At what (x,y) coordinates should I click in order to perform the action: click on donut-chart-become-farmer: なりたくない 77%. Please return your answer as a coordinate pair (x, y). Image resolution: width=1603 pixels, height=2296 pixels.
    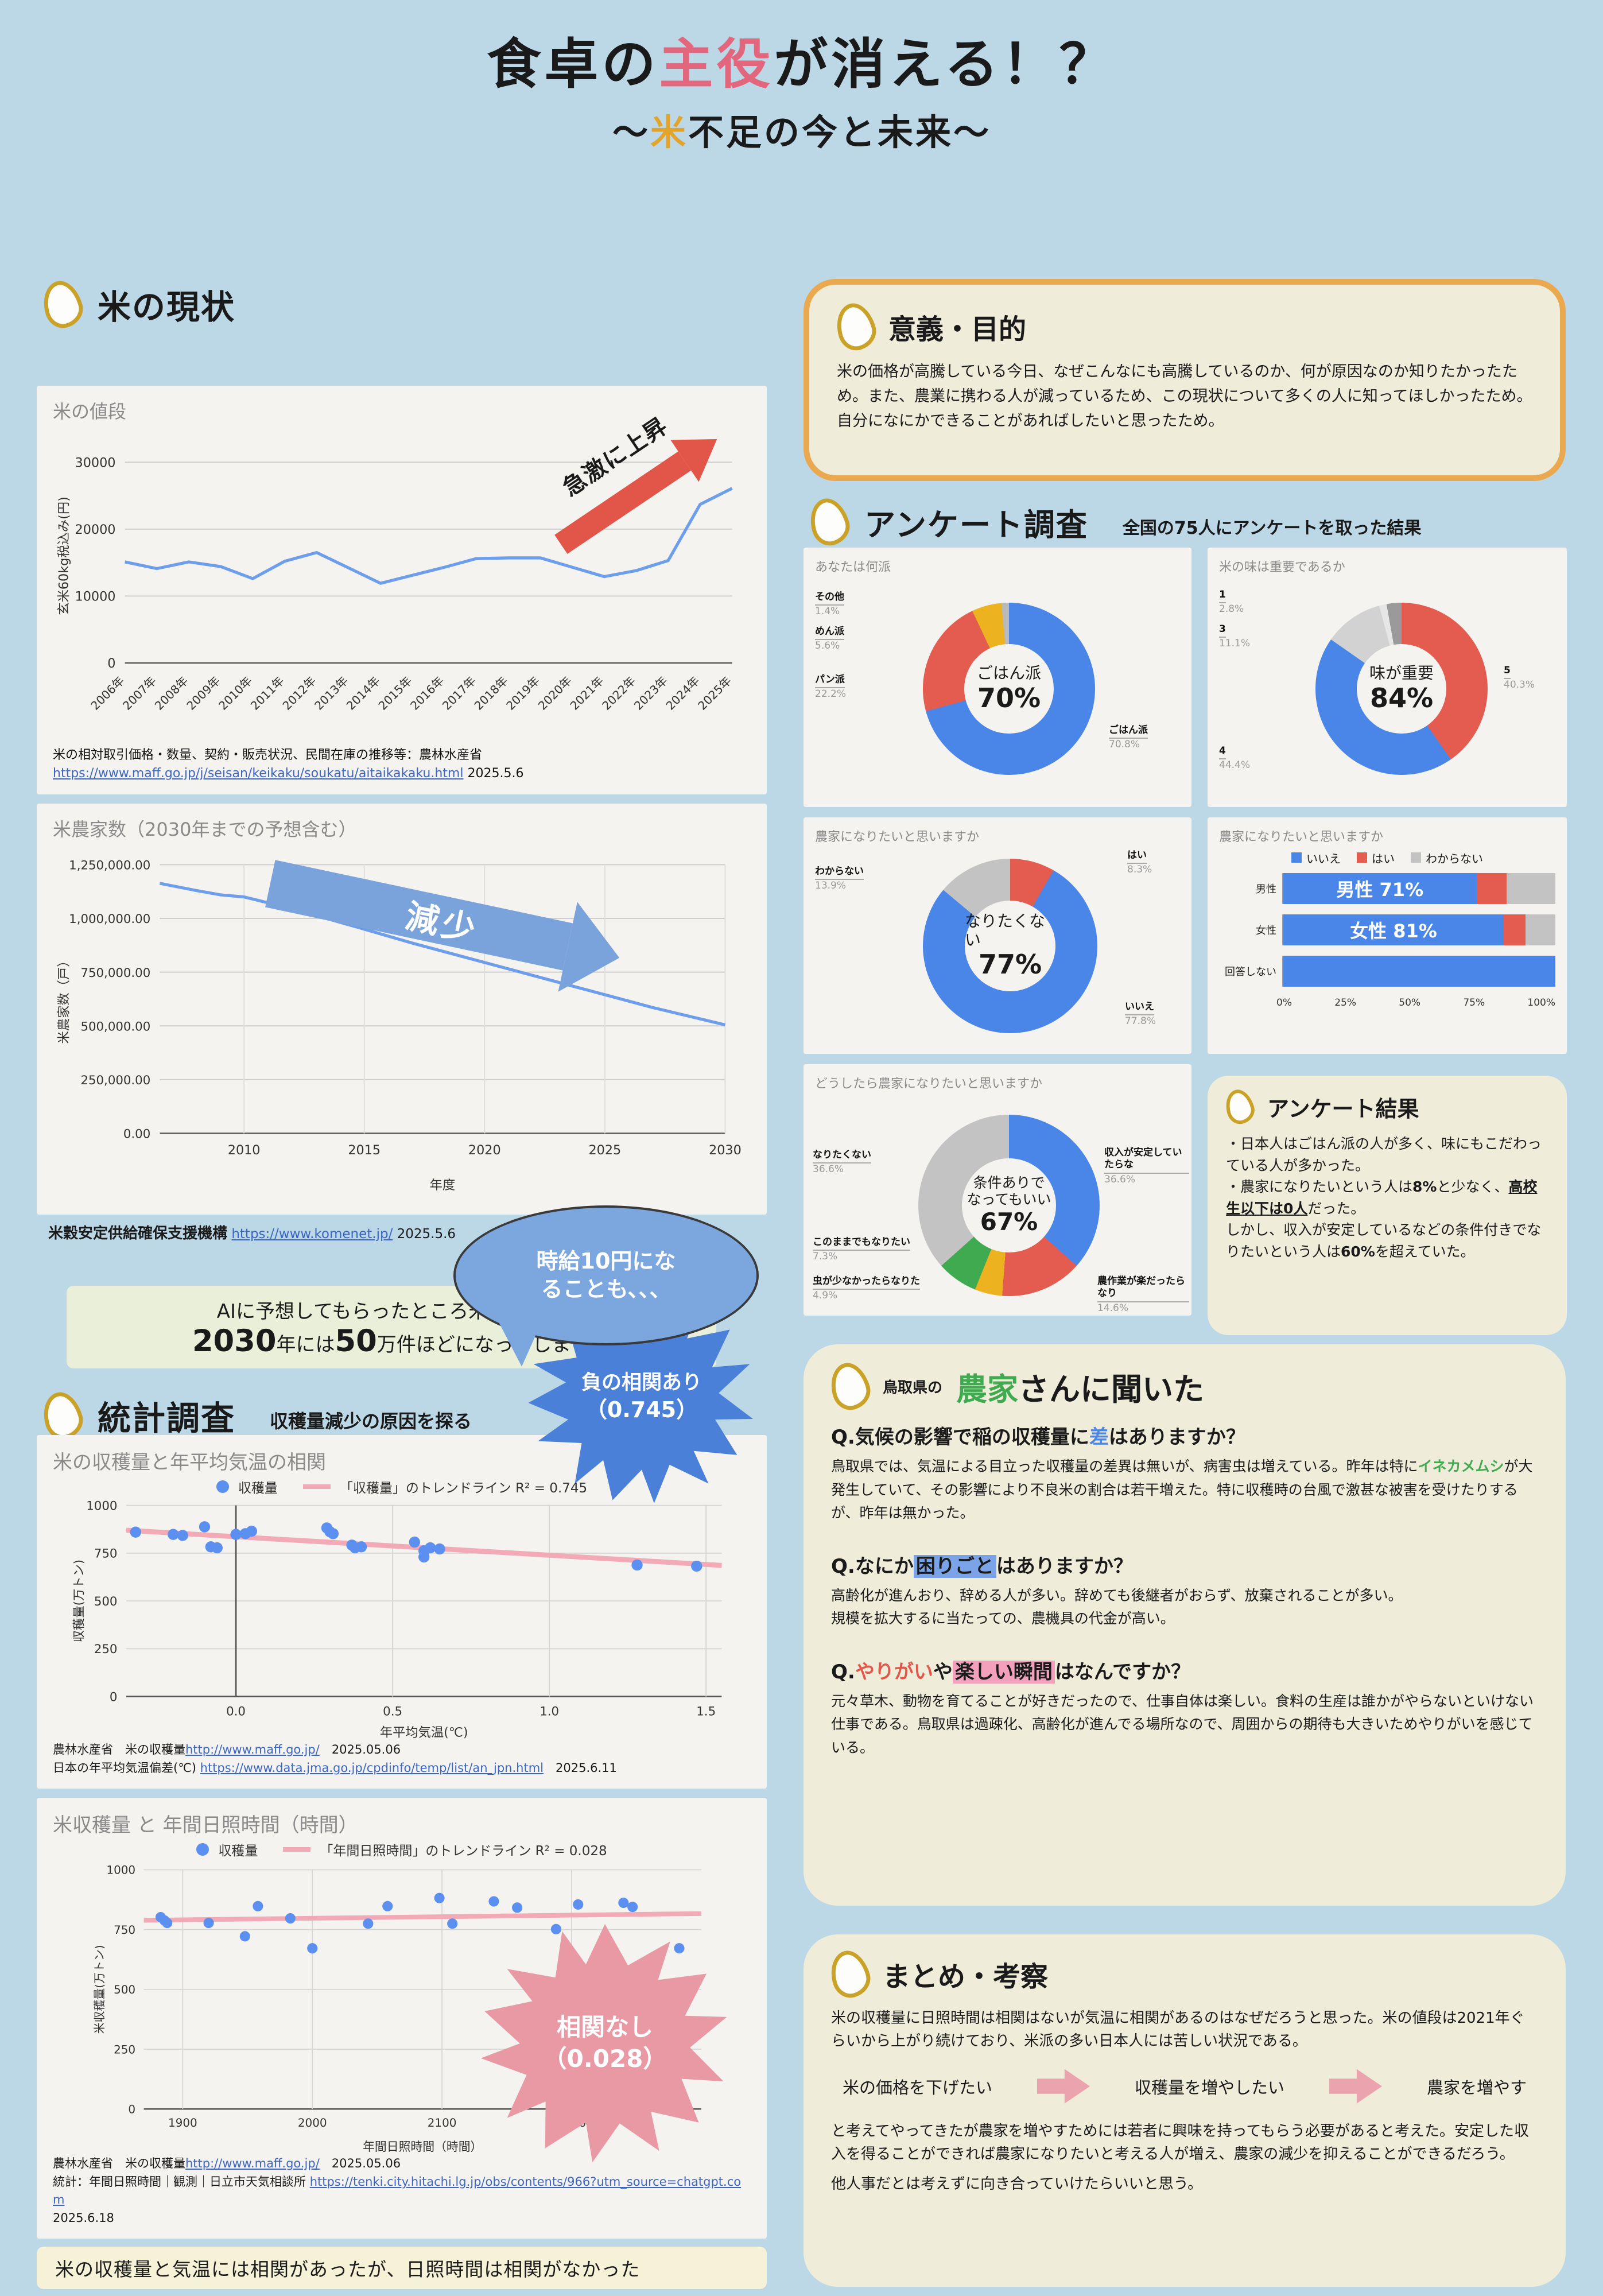
    Looking at the image, I should click on (1010, 946).